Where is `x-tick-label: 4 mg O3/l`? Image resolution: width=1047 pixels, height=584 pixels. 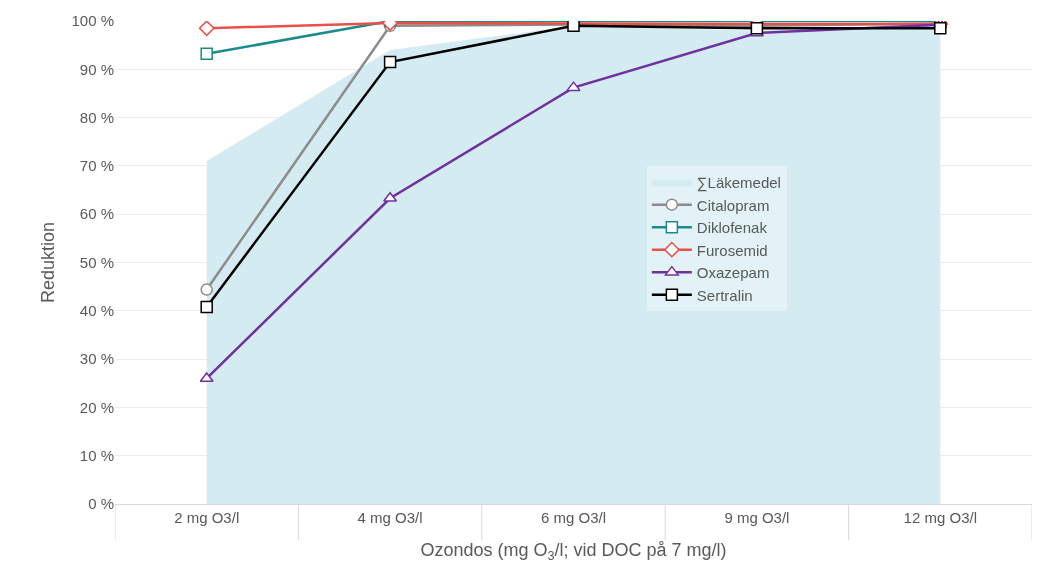
x-tick-label: 4 mg O3/l is located at coordinates (390, 517).